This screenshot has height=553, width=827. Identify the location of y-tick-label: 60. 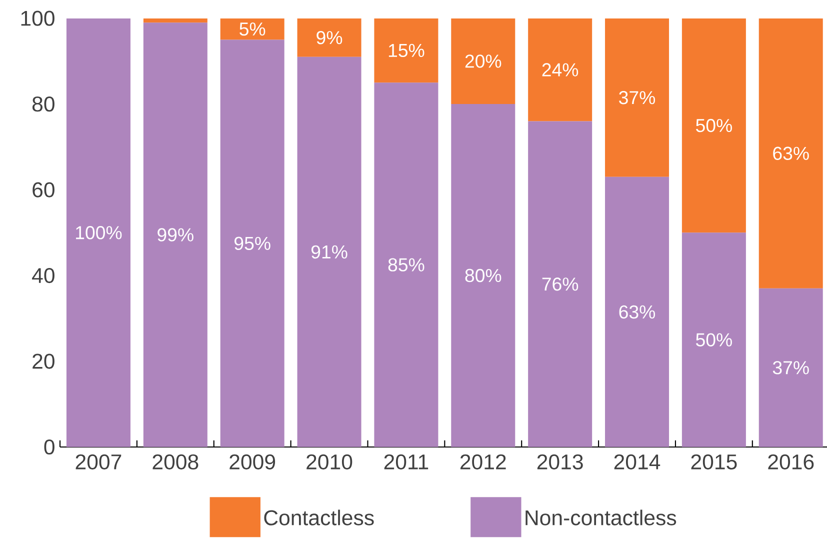
(43, 190).